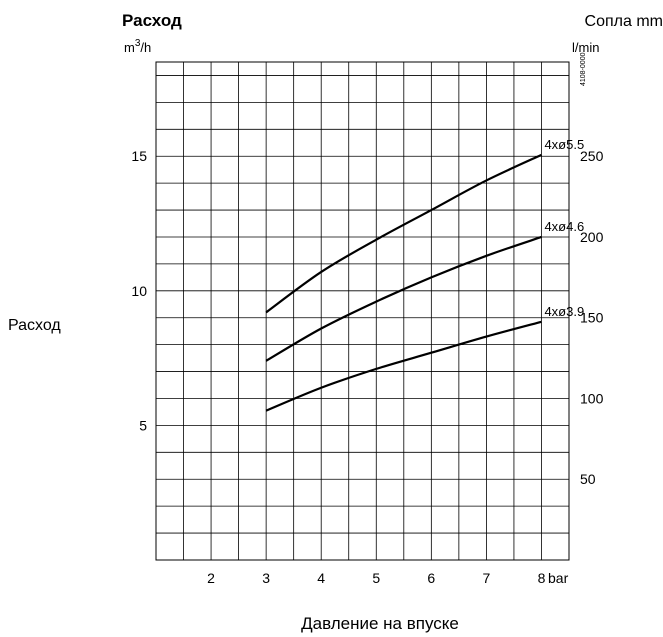  Describe the element at coordinates (564, 311) in the screenshot. I see `series-label: 4xø3.9` at that location.